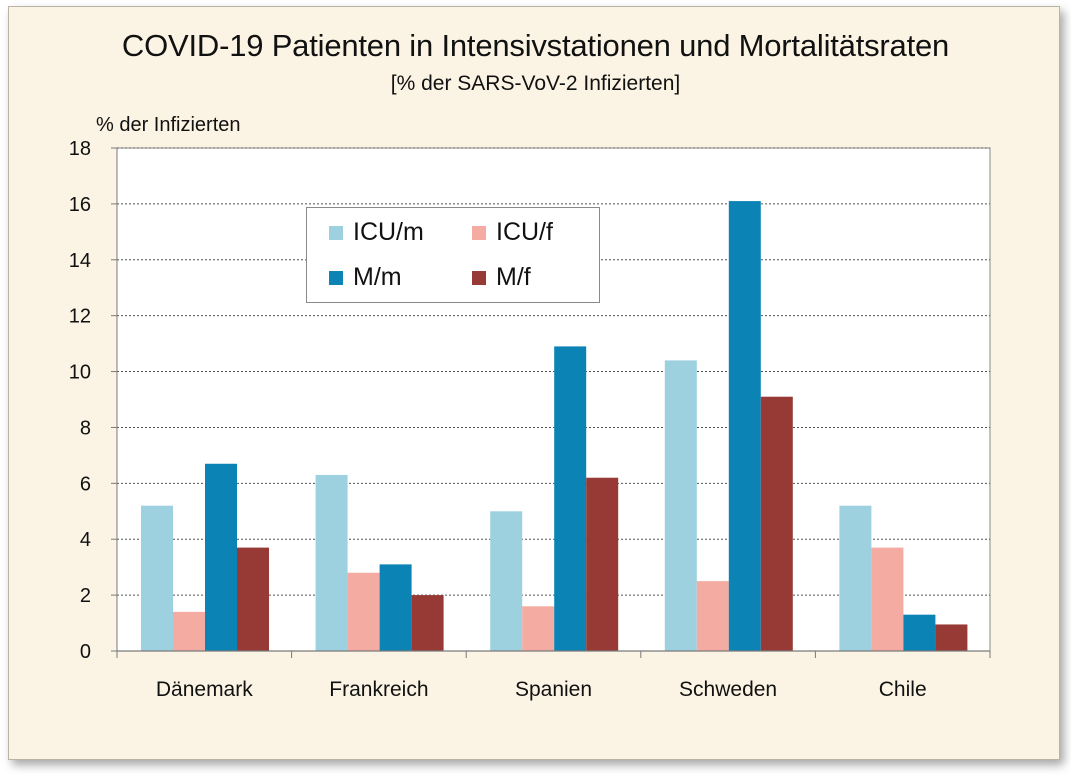  I want to click on y-tick-label: 10, so click(80, 373).